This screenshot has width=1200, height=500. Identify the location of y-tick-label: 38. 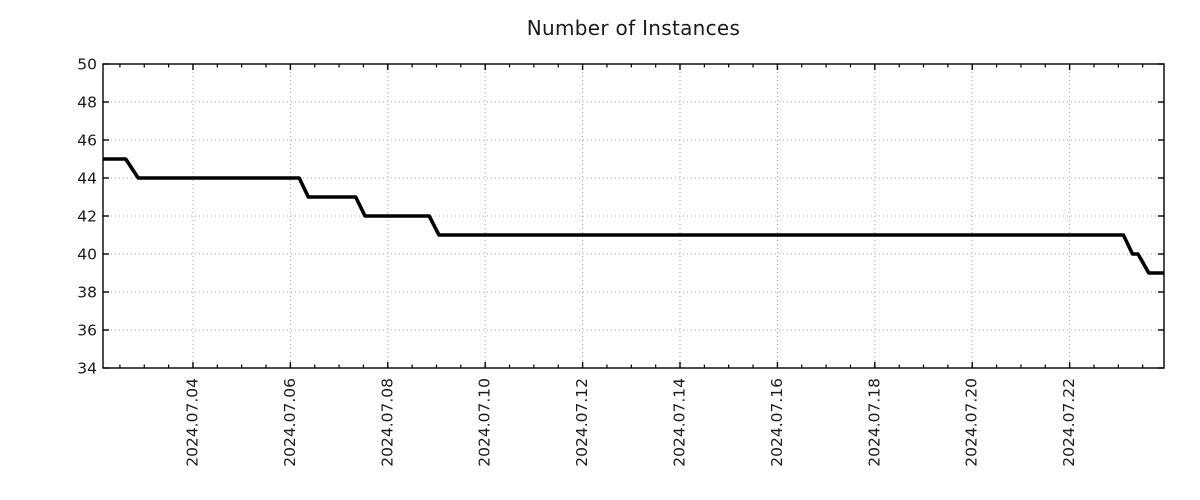
(87, 293).